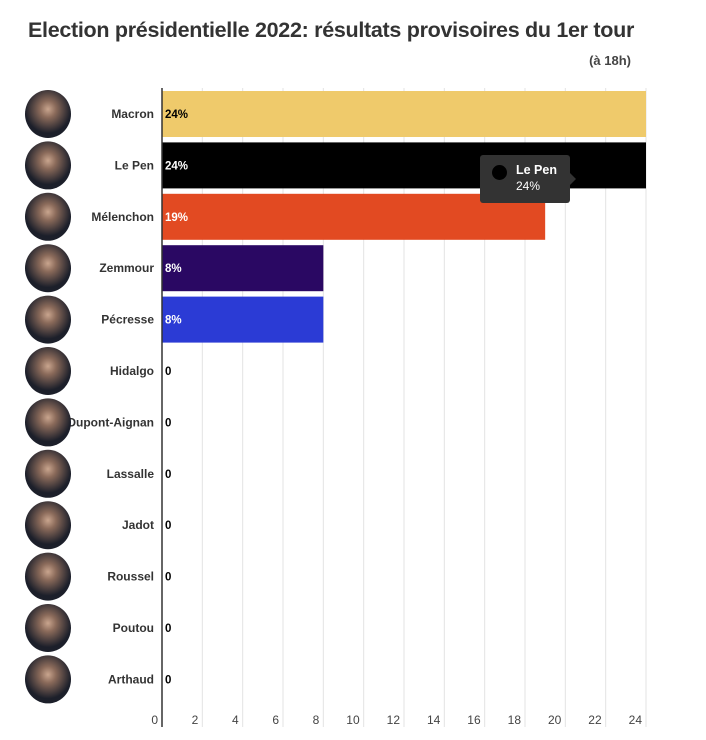 The width and height of the screenshot is (706, 740). What do you see at coordinates (474, 720) in the screenshot?
I see `x-tick-label: 16` at bounding box center [474, 720].